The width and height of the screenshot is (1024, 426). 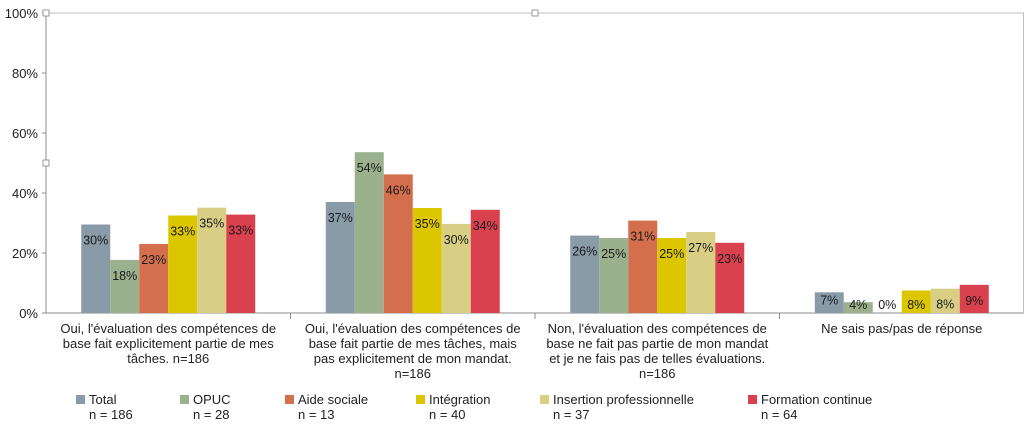 What do you see at coordinates (369, 168) in the screenshot?
I see `data-label: 54%` at bounding box center [369, 168].